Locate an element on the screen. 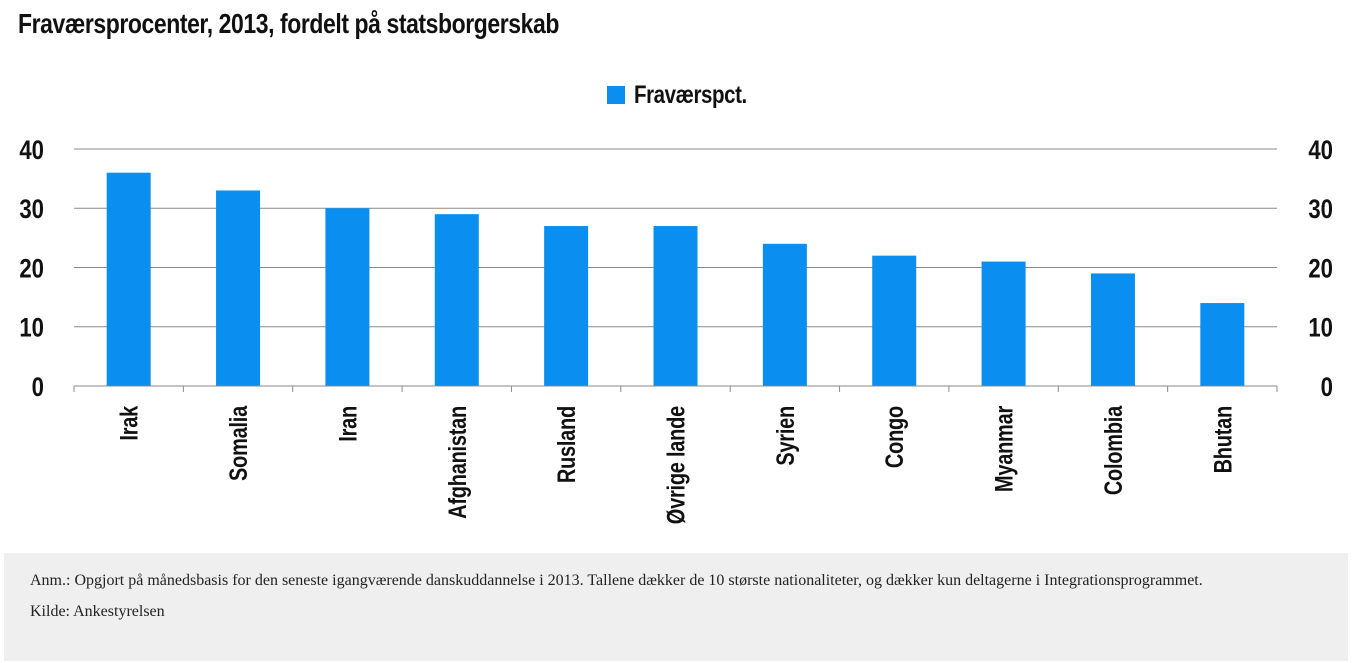 This screenshot has height=663, width=1352. x-tick-label: Irak is located at coordinates (130, 422).